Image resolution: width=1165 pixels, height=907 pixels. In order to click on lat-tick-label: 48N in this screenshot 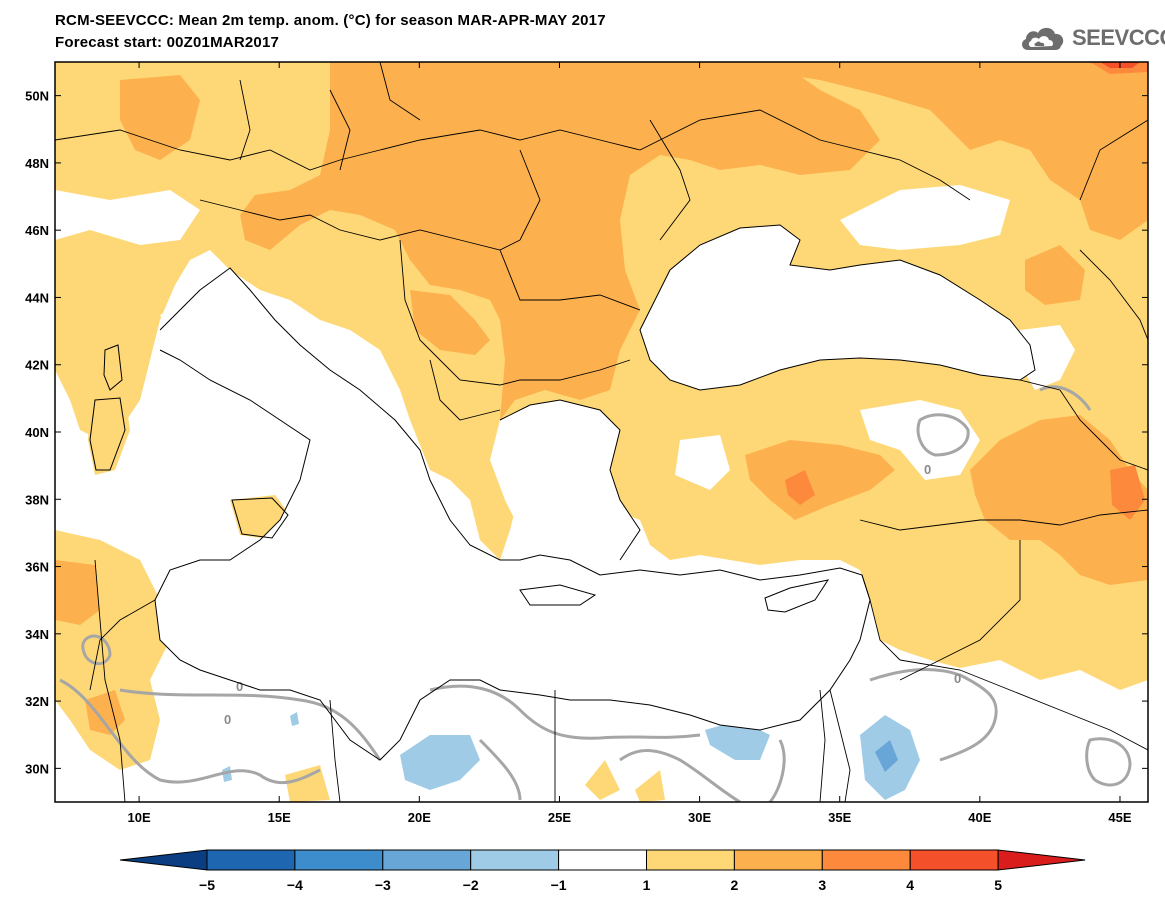, I will do `click(37, 163)`.